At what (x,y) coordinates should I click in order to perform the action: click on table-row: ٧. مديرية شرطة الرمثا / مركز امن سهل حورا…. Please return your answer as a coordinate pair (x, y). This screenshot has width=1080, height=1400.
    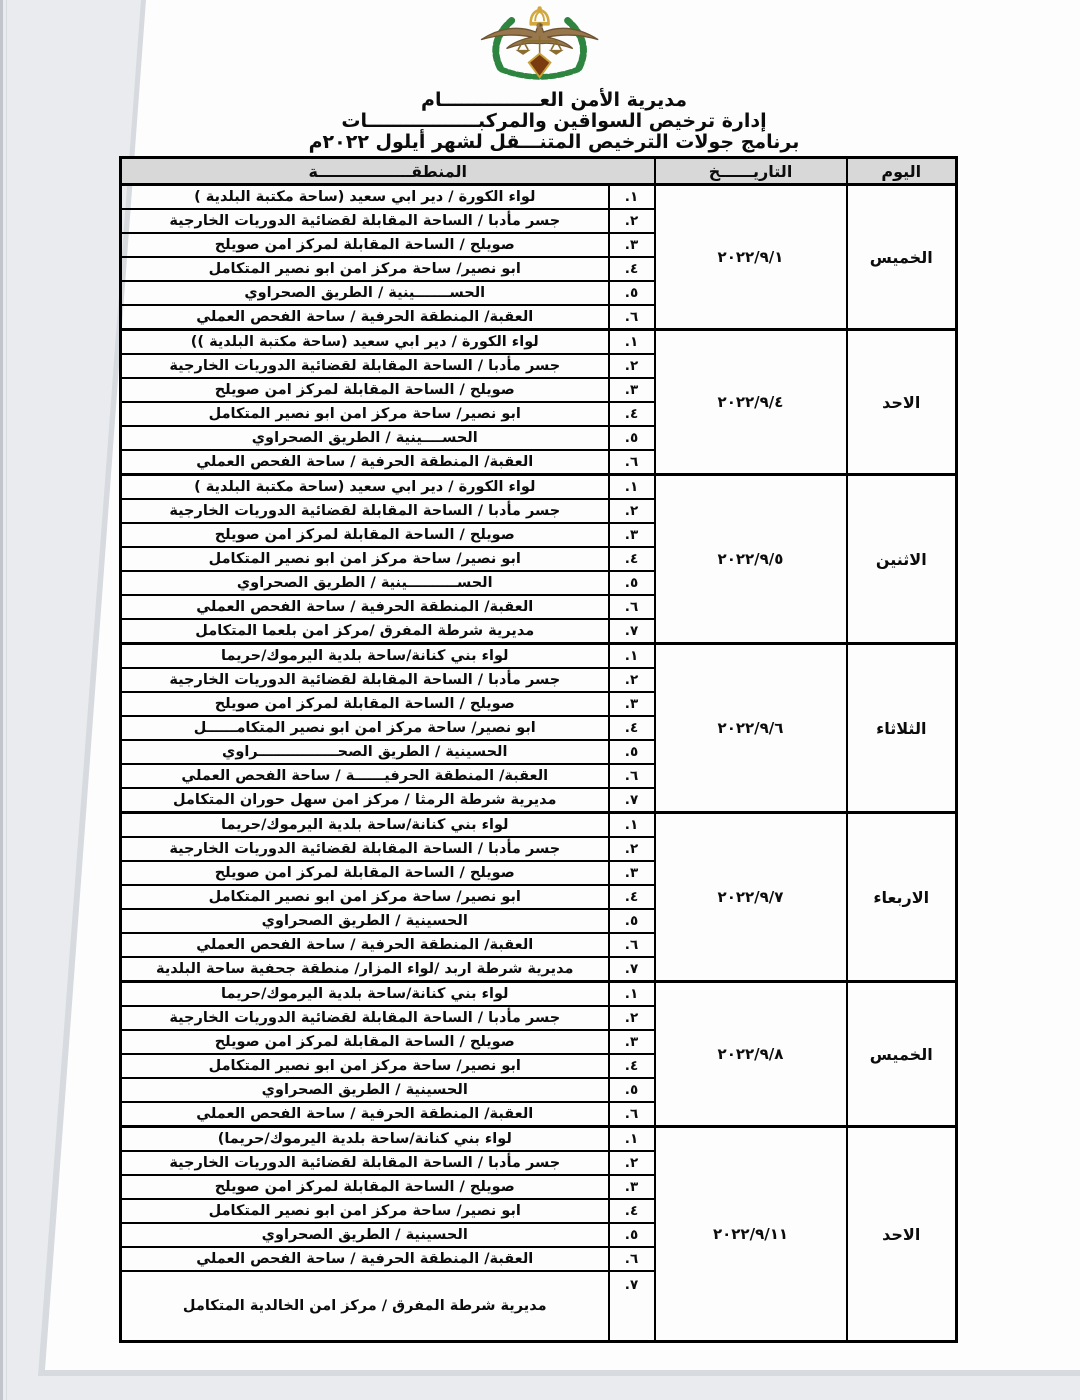
    Looking at the image, I should click on (538, 800).